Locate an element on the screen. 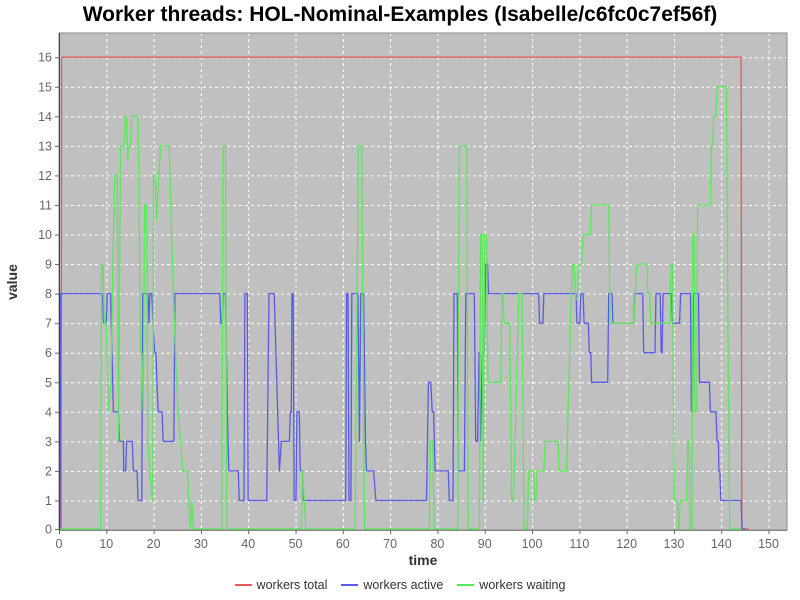 The width and height of the screenshot is (800, 600). y-tick-label: 5 is located at coordinates (48, 383).